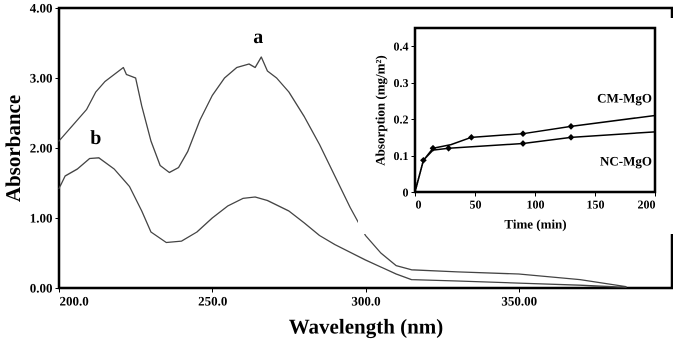 This screenshot has width=673, height=339. Describe the element at coordinates (624, 98) in the screenshot. I see `text: CM-MgO` at that location.